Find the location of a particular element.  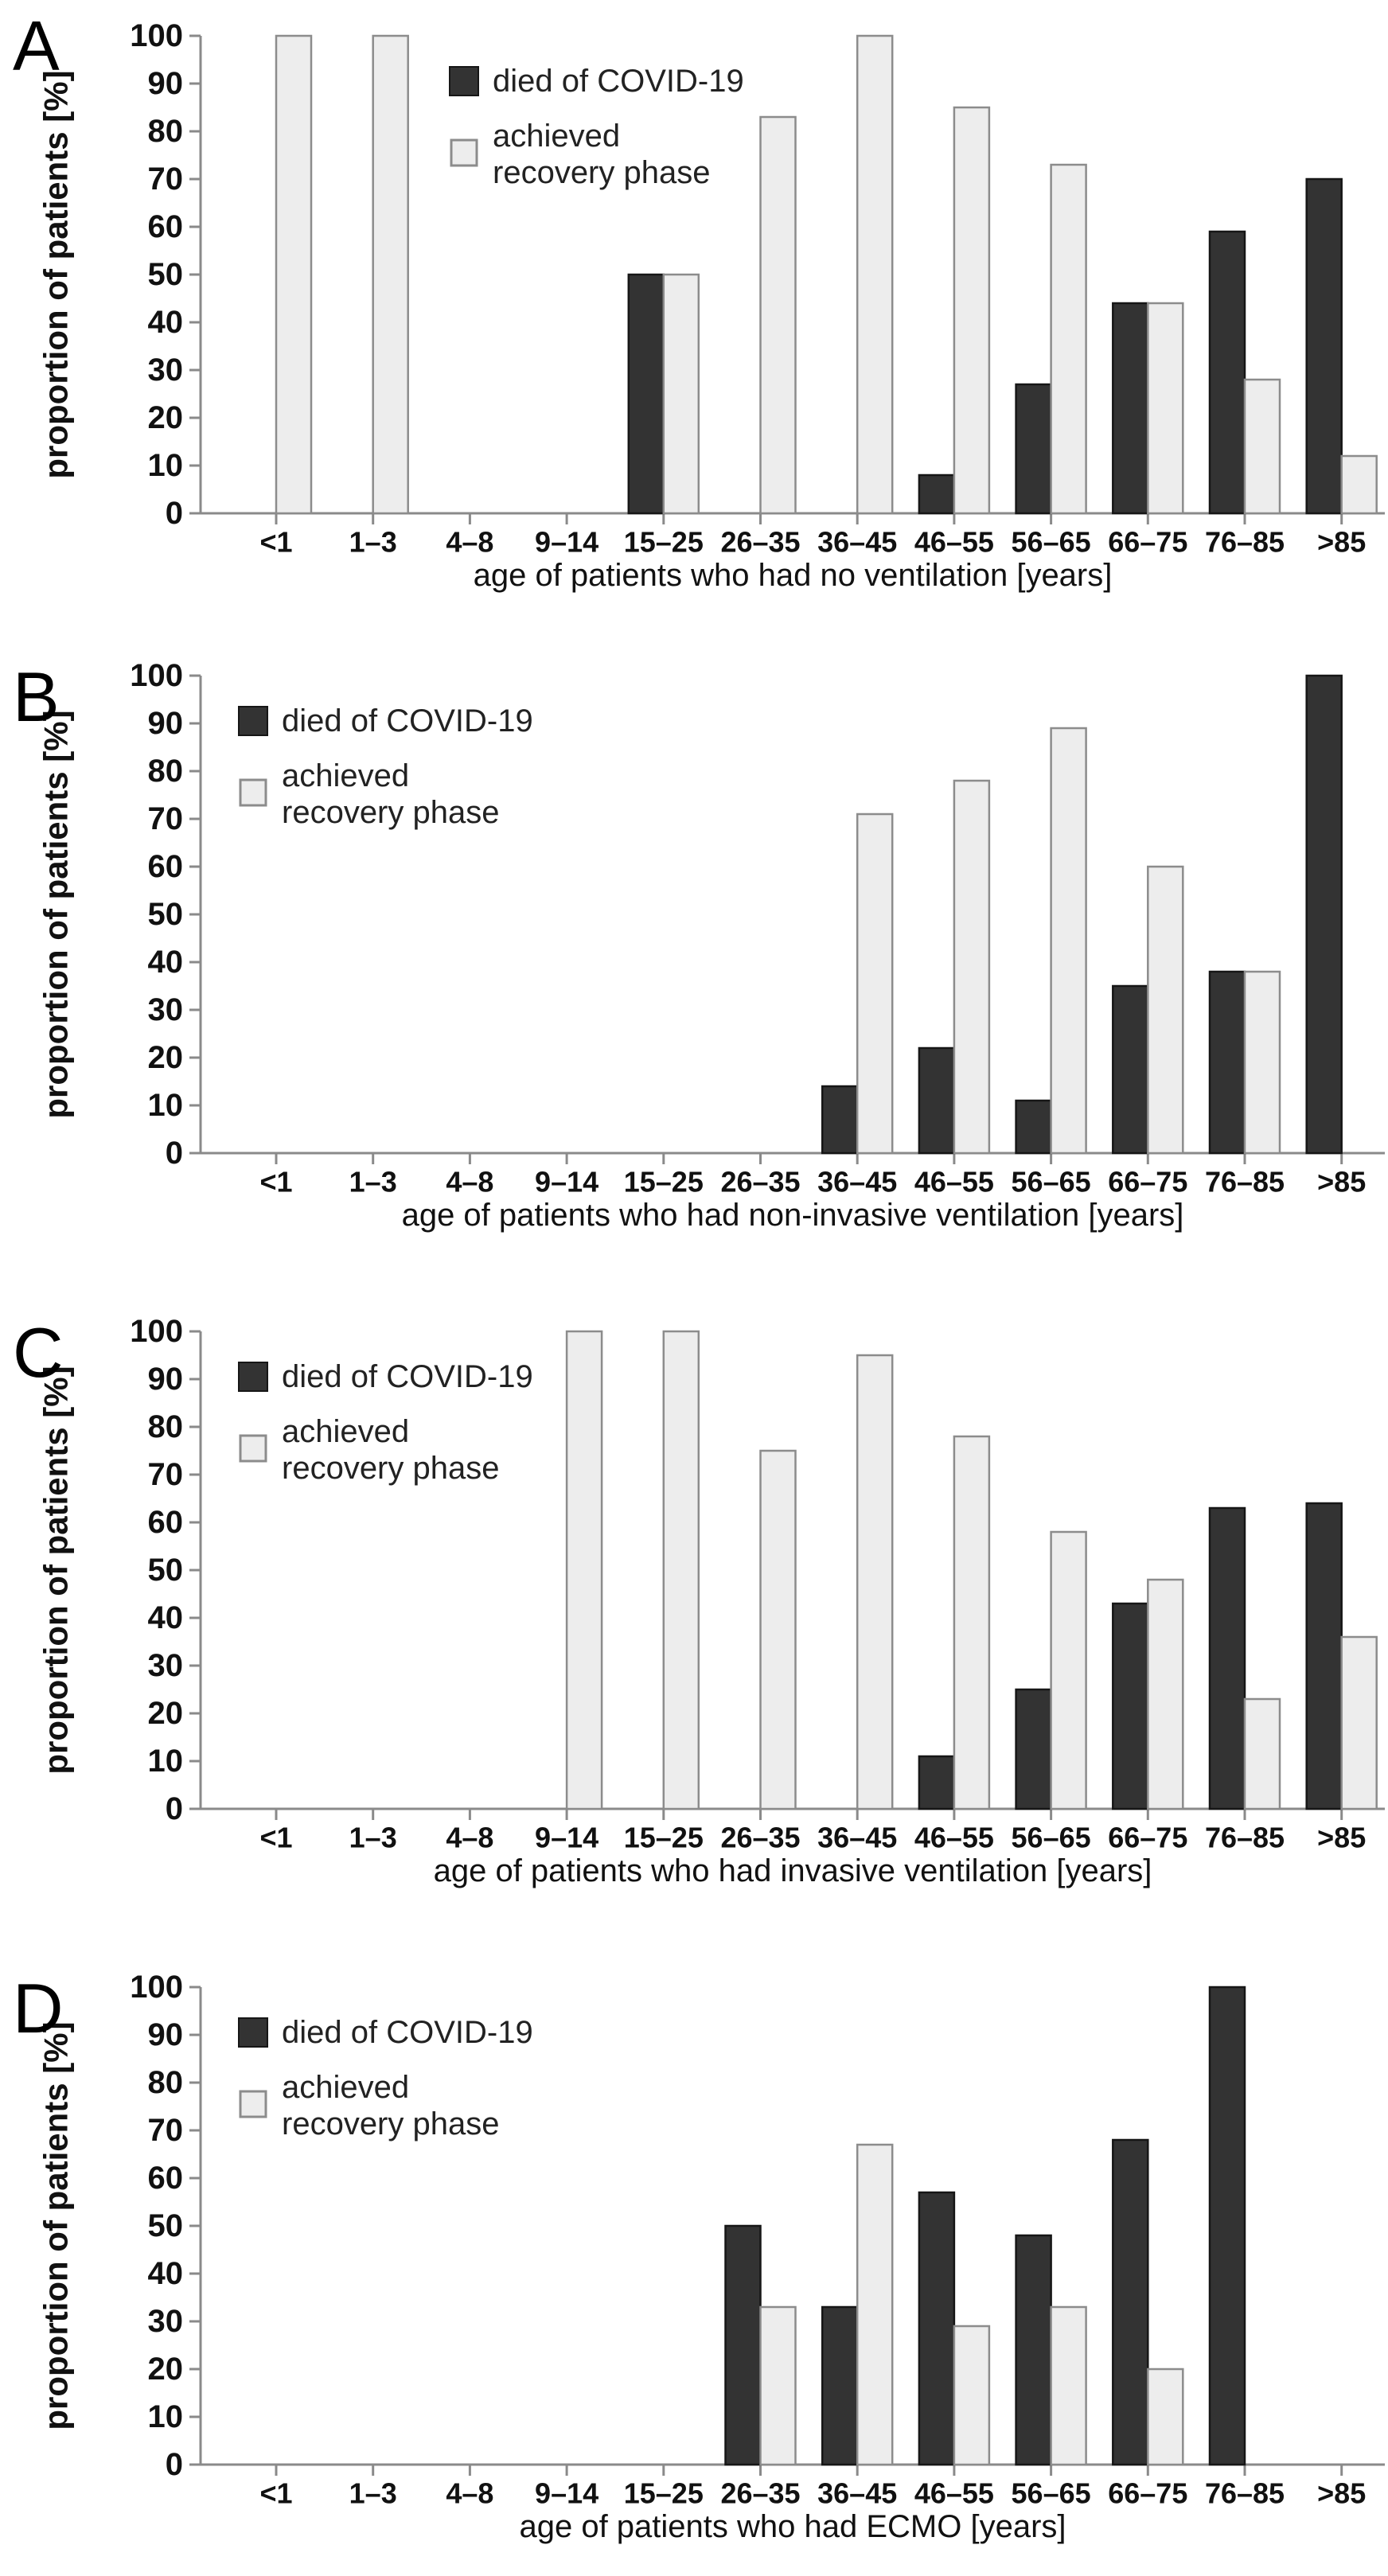

panel-c-x-tick-label: 4–8 is located at coordinates (469, 1838).